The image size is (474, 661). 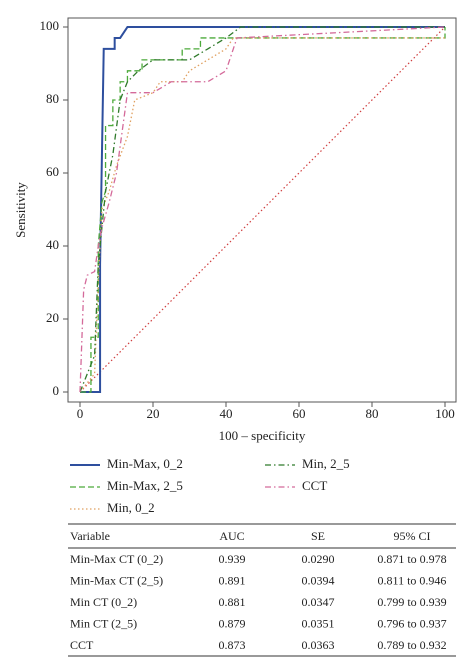 I want to click on table-cell: 0.0290, so click(x=318, y=559).